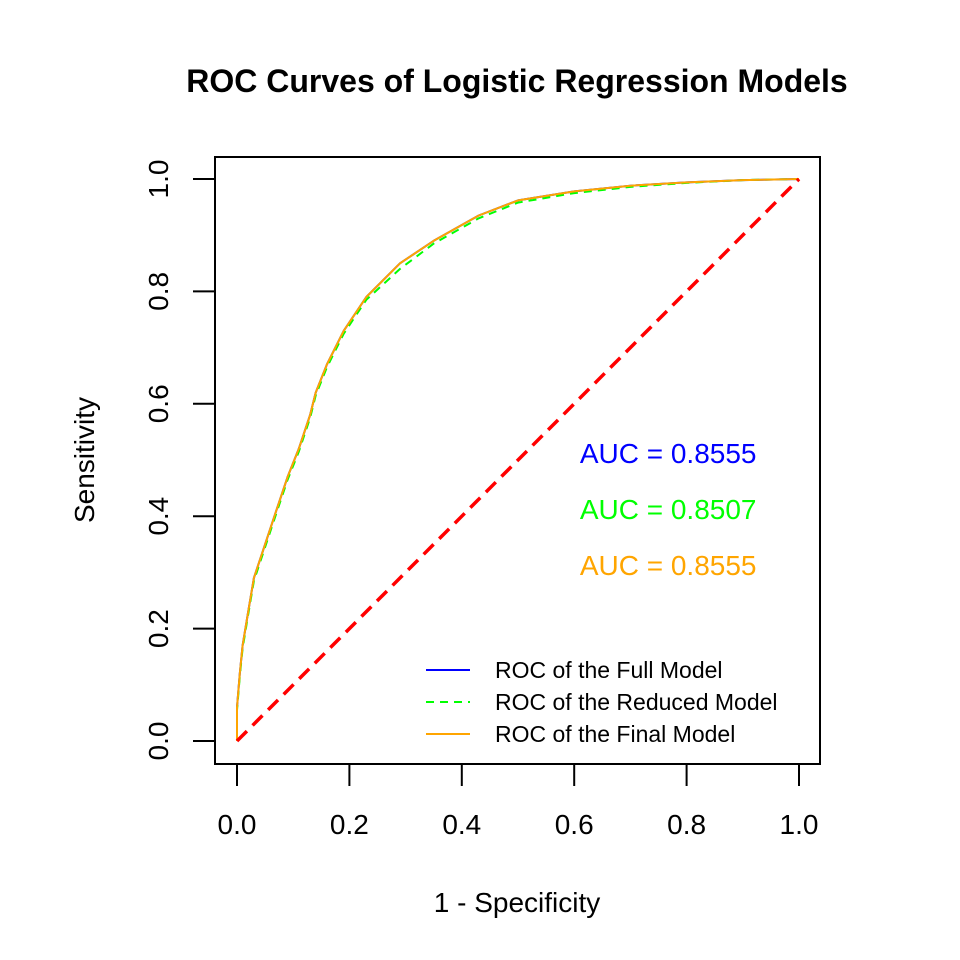 This screenshot has height=960, width=960. I want to click on legend-label: ROC of the Reduced Model, so click(636, 702).